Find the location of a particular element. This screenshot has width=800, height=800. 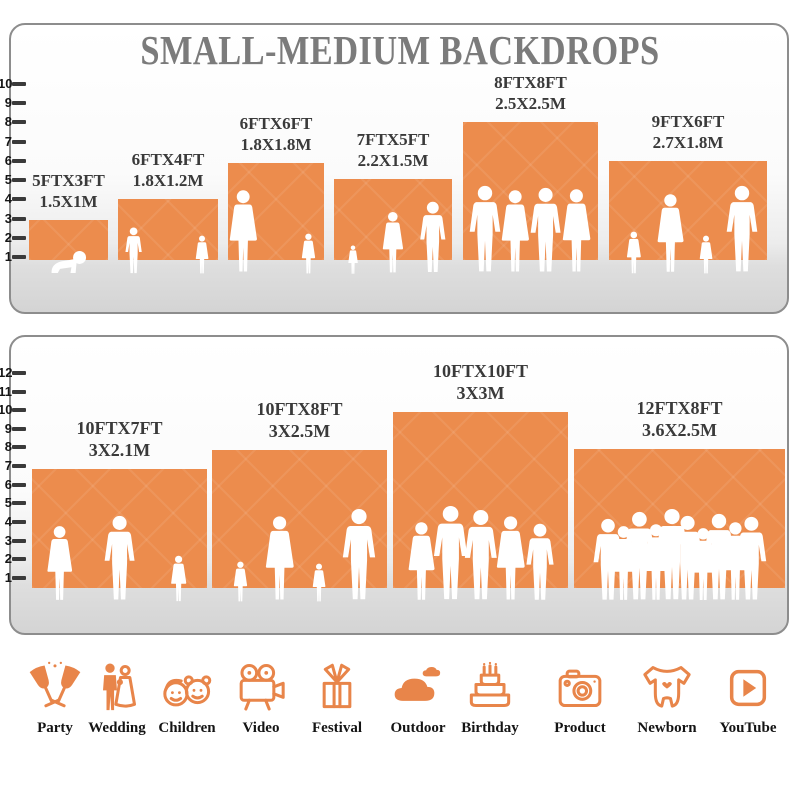

size-m-label: 2.5X2.5M is located at coordinates (530, 103).